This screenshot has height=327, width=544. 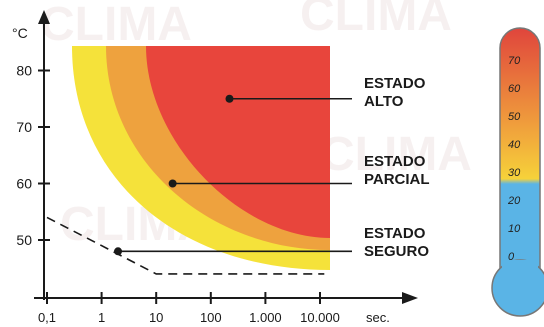 What do you see at coordinates (410, 298) in the screenshot?
I see `x-axis-arrow` at bounding box center [410, 298].